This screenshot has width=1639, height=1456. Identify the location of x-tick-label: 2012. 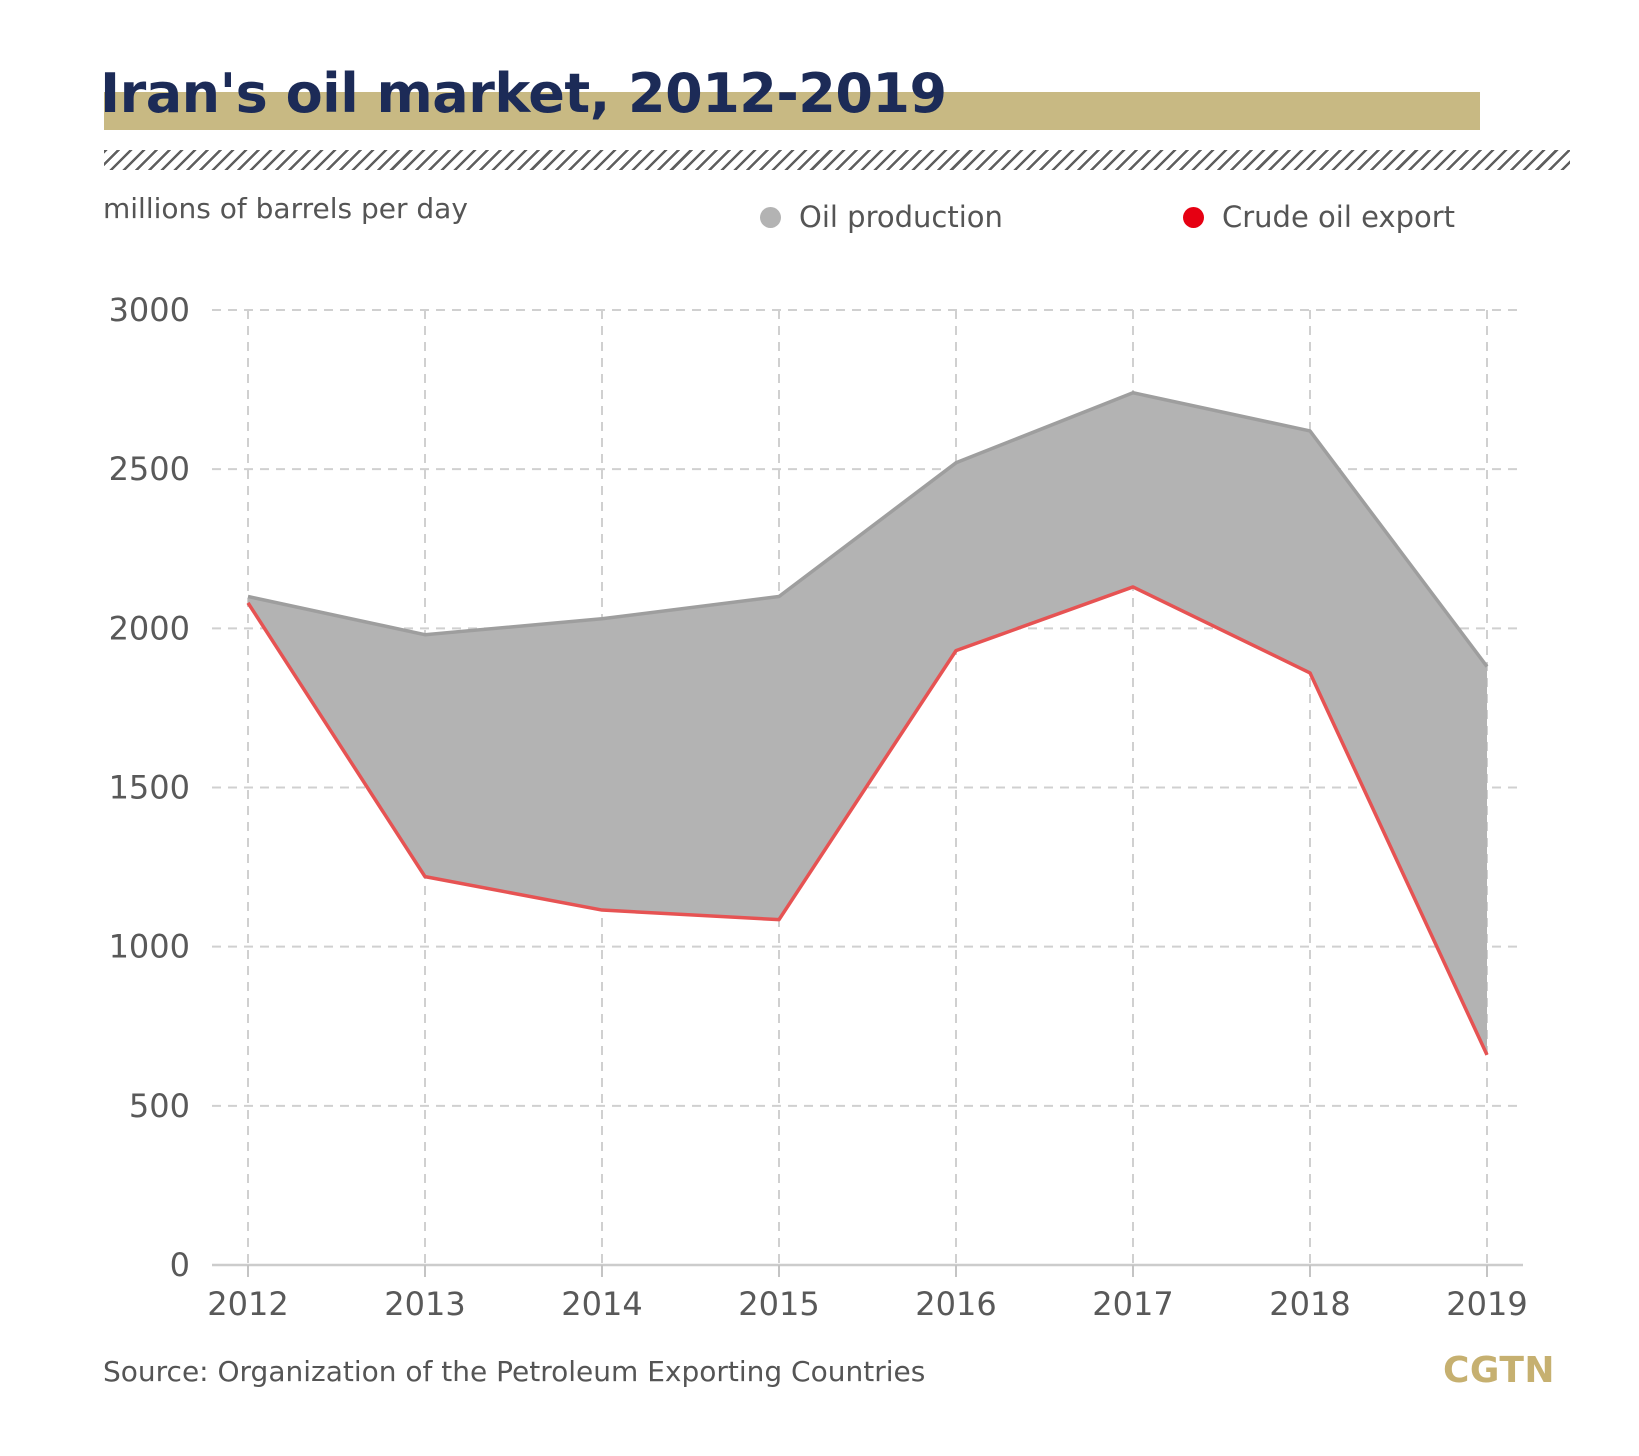
(247, 1304).